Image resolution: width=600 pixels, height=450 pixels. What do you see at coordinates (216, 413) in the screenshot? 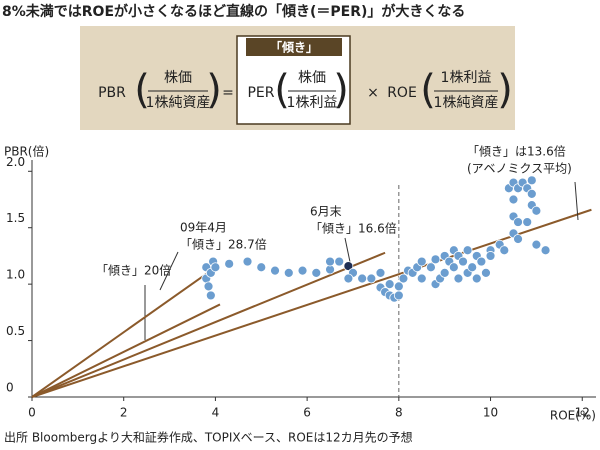
I see `x-tick-label: 4` at bounding box center [216, 413].